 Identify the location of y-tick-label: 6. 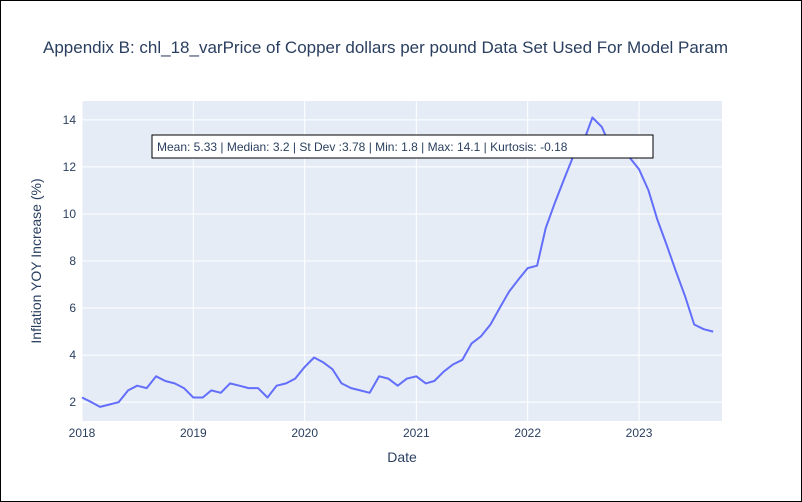
(72, 308).